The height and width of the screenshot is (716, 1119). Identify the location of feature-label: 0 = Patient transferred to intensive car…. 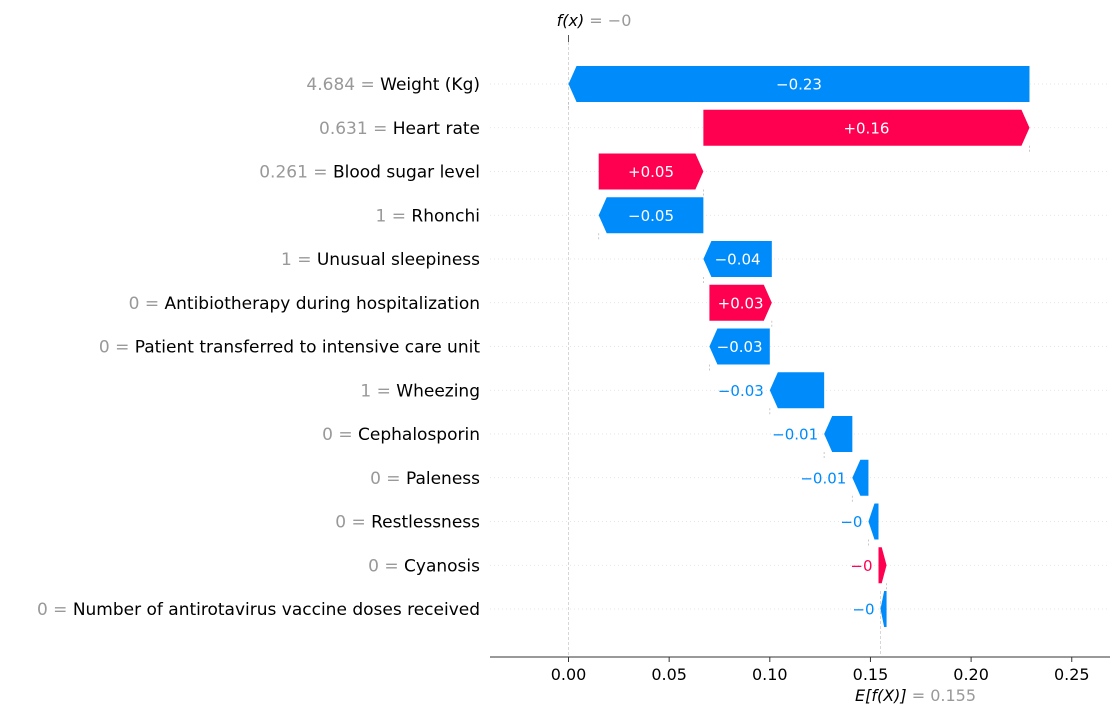
(289, 348).